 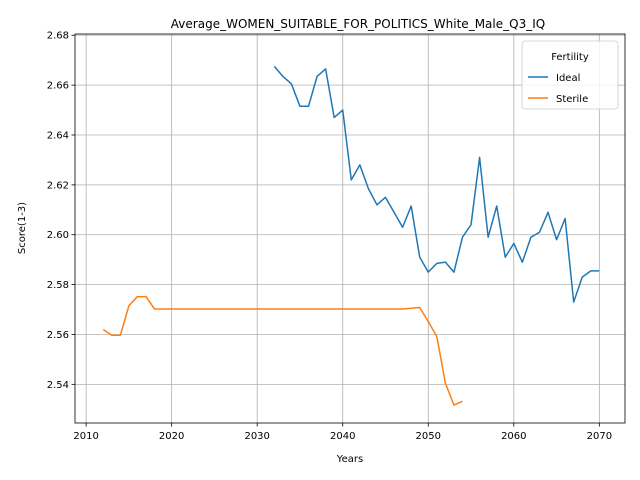 I want to click on x-tick-label: 2070, so click(x=599, y=436).